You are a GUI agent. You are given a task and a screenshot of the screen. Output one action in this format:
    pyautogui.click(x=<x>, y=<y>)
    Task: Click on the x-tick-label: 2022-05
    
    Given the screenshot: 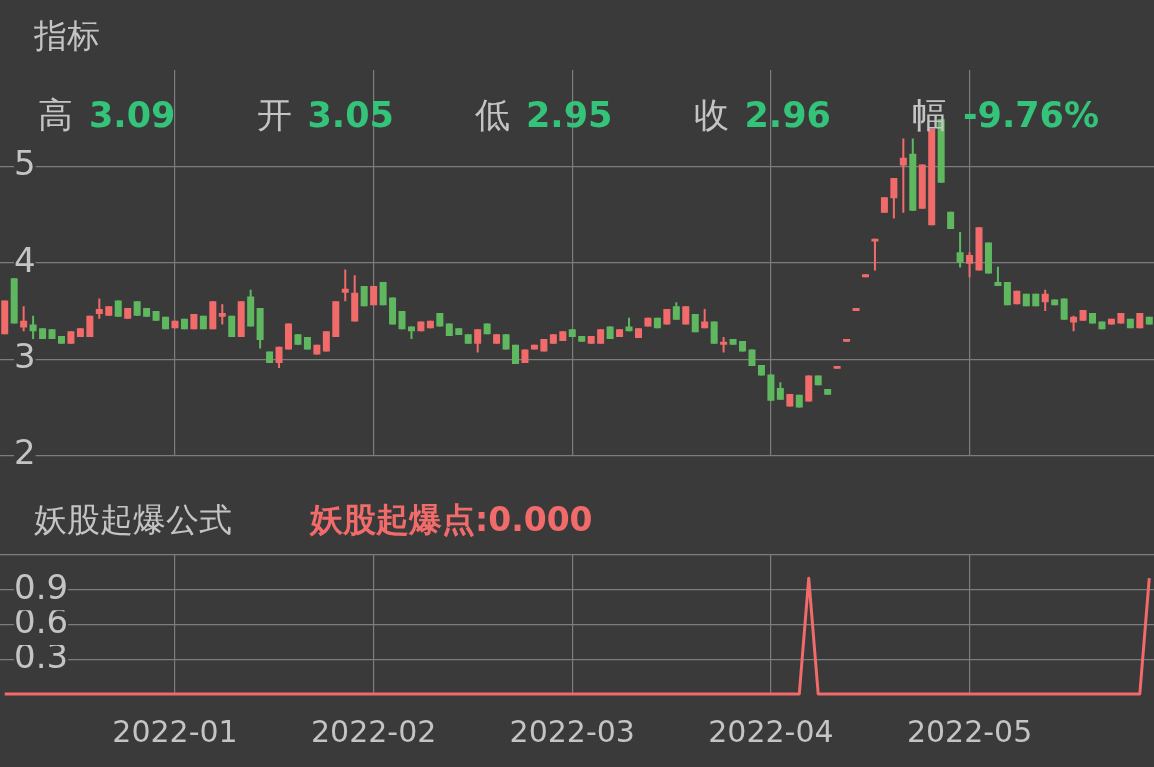 What is the action you would take?
    pyautogui.click(x=969, y=731)
    